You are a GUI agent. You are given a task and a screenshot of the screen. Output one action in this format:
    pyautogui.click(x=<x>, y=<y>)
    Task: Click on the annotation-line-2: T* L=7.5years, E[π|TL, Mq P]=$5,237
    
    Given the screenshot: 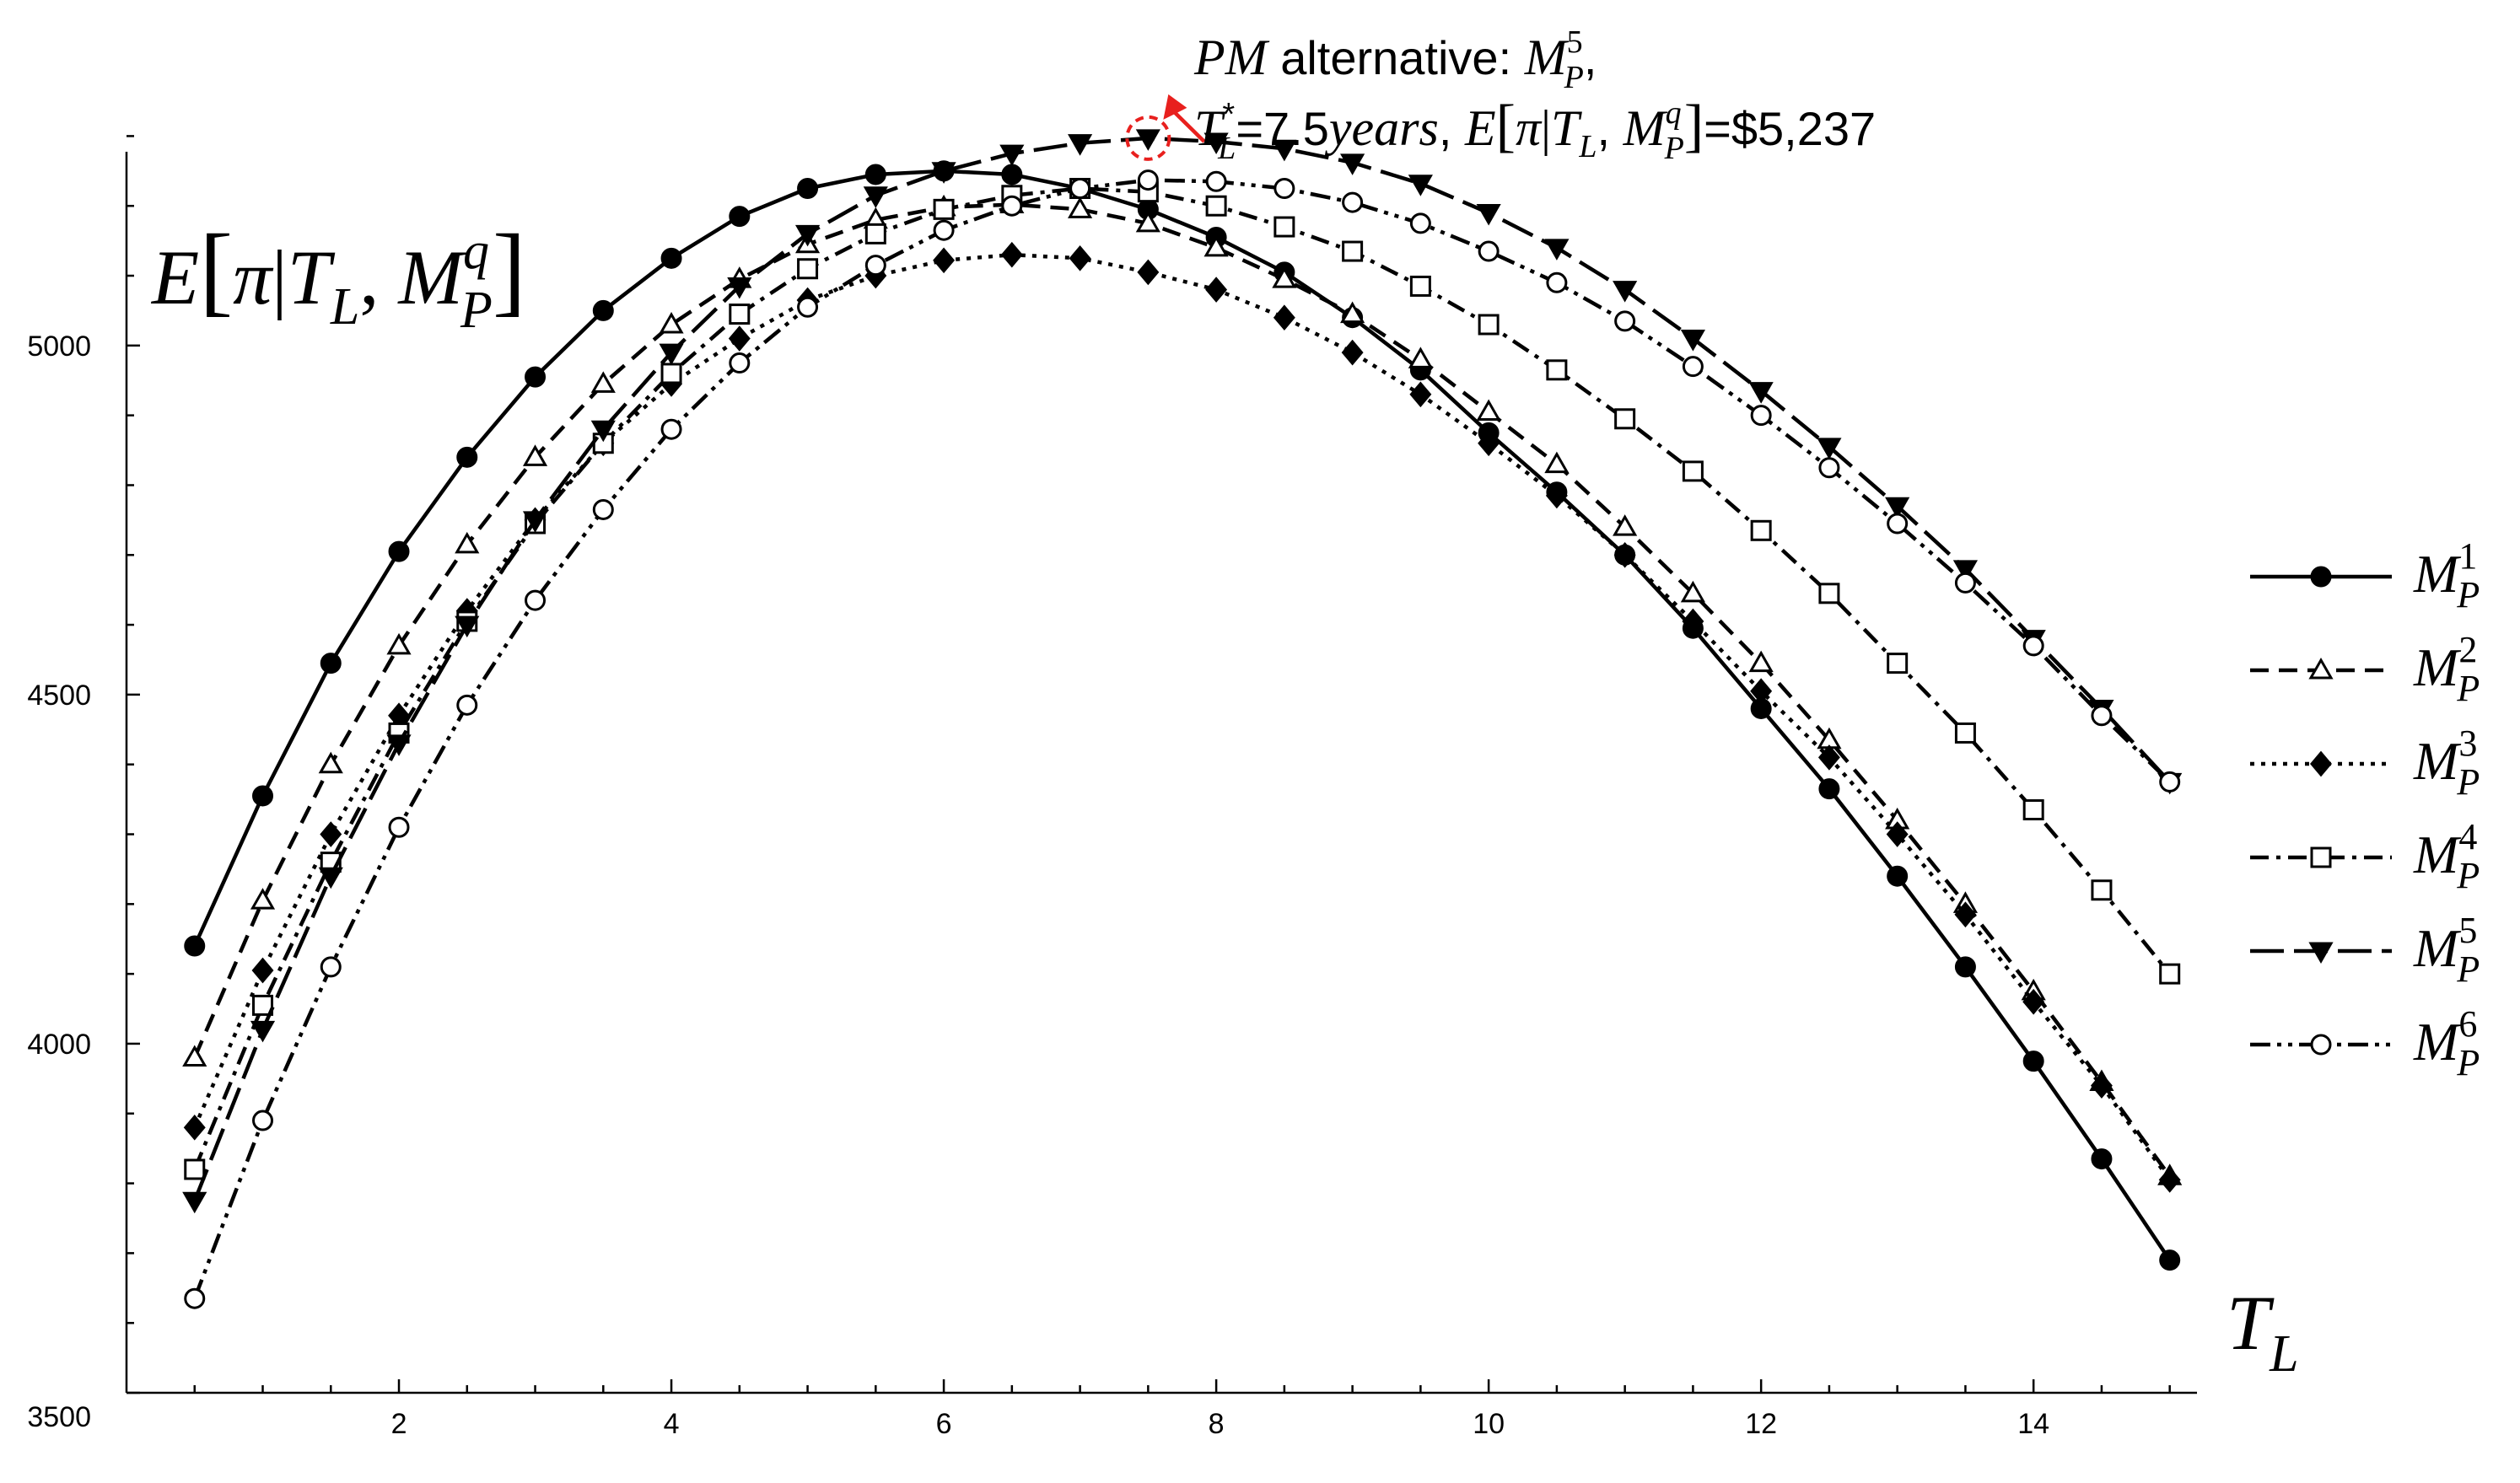 What is the action you would take?
    pyautogui.click(x=1535, y=130)
    